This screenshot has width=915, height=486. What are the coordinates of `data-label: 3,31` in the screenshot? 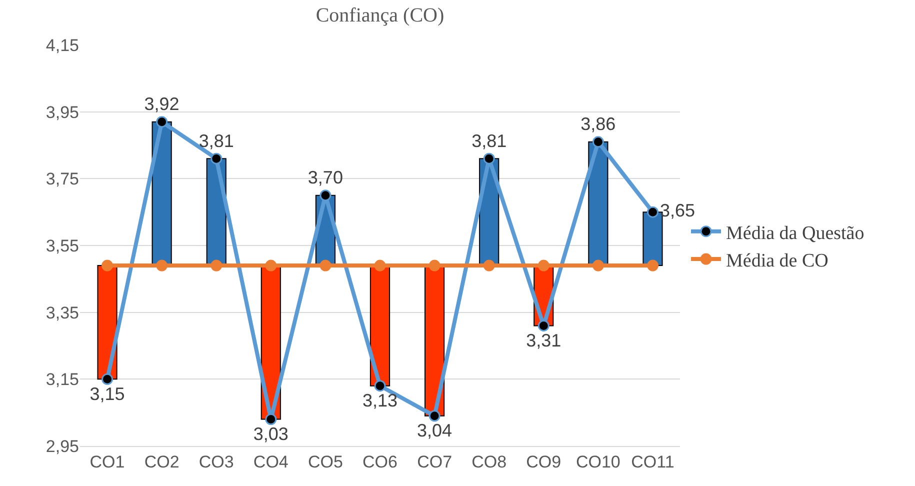 It's located at (544, 340).